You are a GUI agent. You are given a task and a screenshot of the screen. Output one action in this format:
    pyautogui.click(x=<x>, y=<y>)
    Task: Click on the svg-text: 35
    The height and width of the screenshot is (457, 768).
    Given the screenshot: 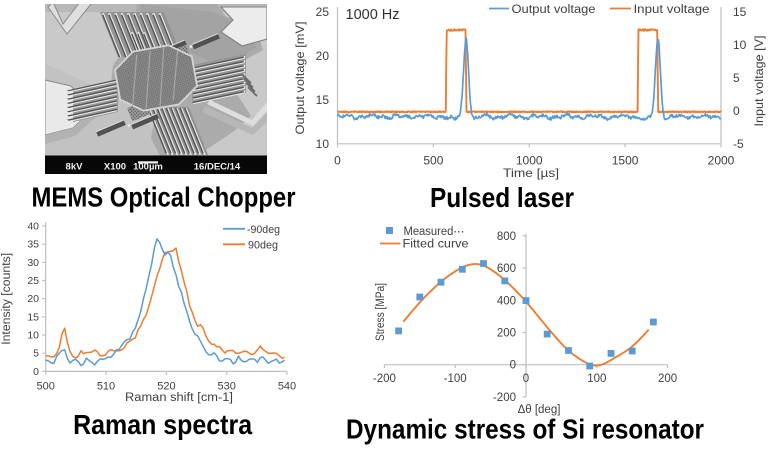 What is the action you would take?
    pyautogui.click(x=33, y=245)
    